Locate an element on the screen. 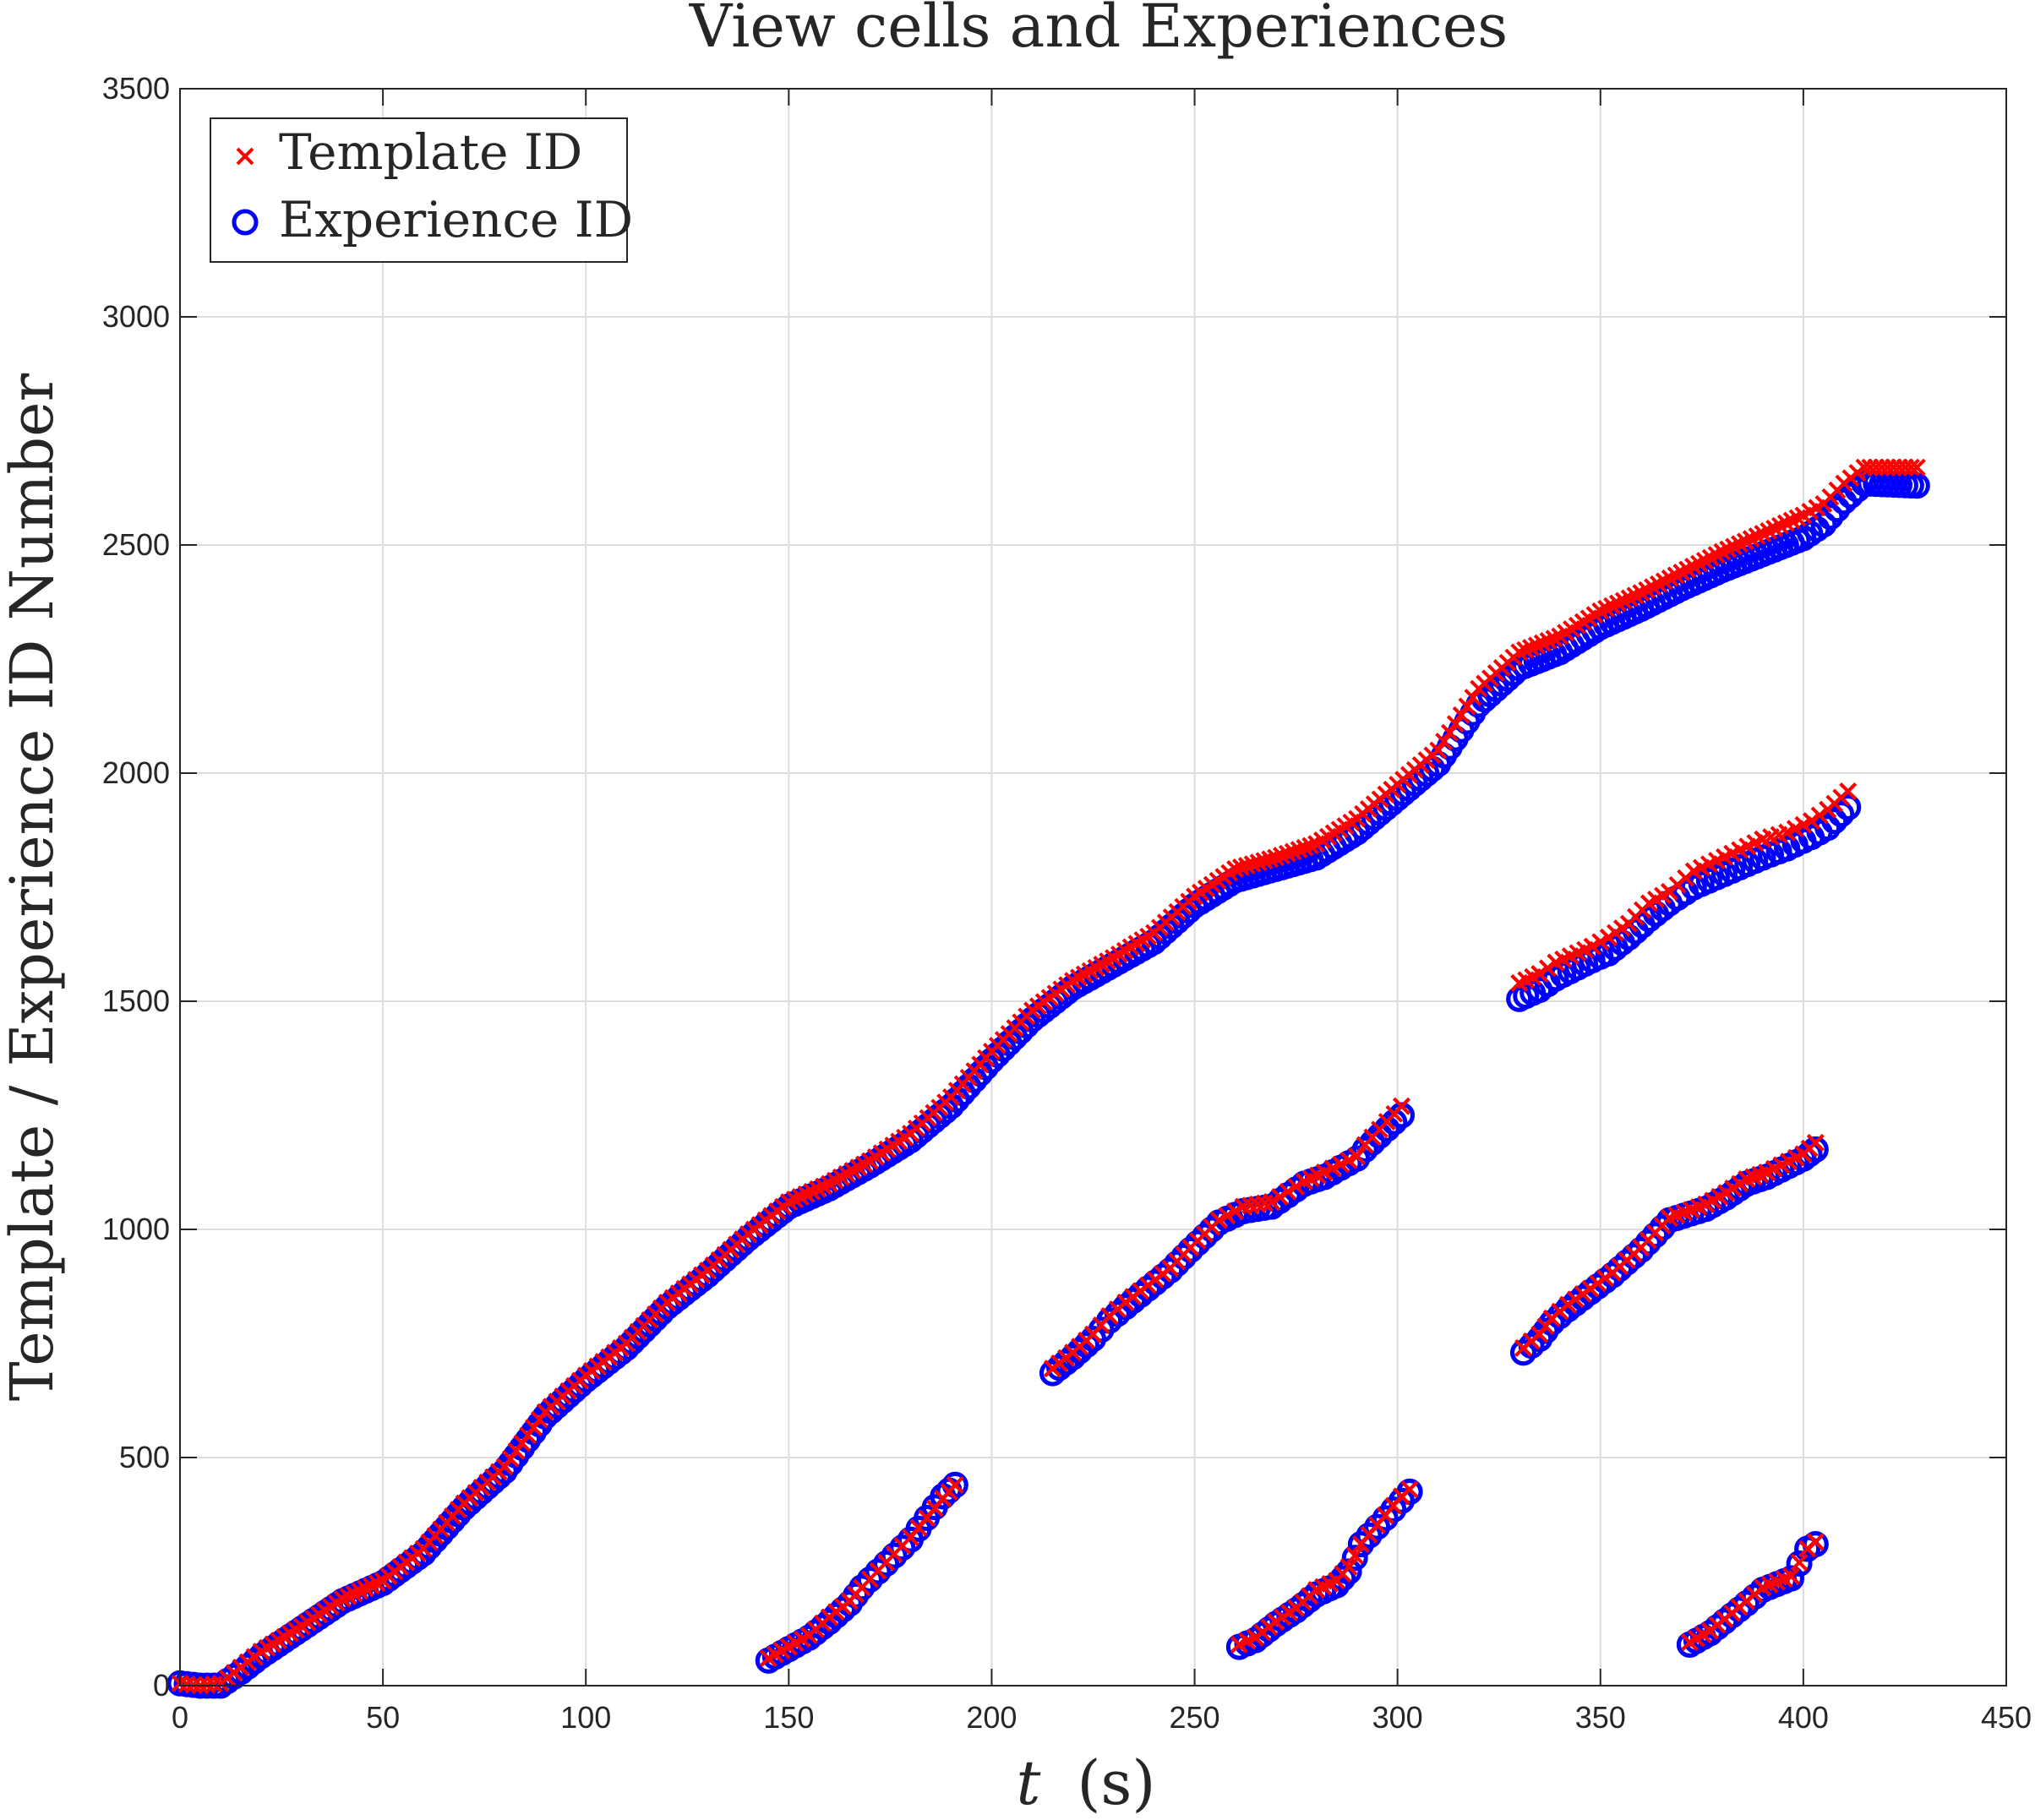 This screenshot has width=2035, height=1820. chart-title: View cells and Experiences is located at coordinates (1099, 30).